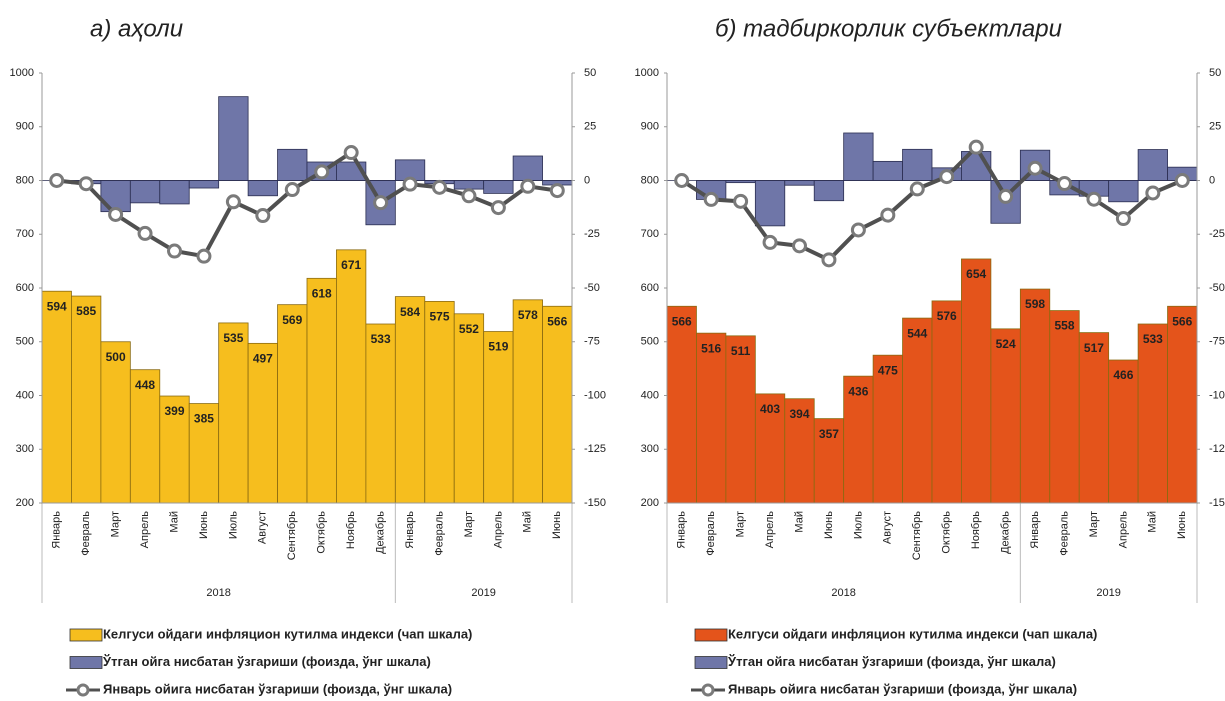 The height and width of the screenshot is (701, 1225). I want to click on value-label: 511, so click(741, 351).